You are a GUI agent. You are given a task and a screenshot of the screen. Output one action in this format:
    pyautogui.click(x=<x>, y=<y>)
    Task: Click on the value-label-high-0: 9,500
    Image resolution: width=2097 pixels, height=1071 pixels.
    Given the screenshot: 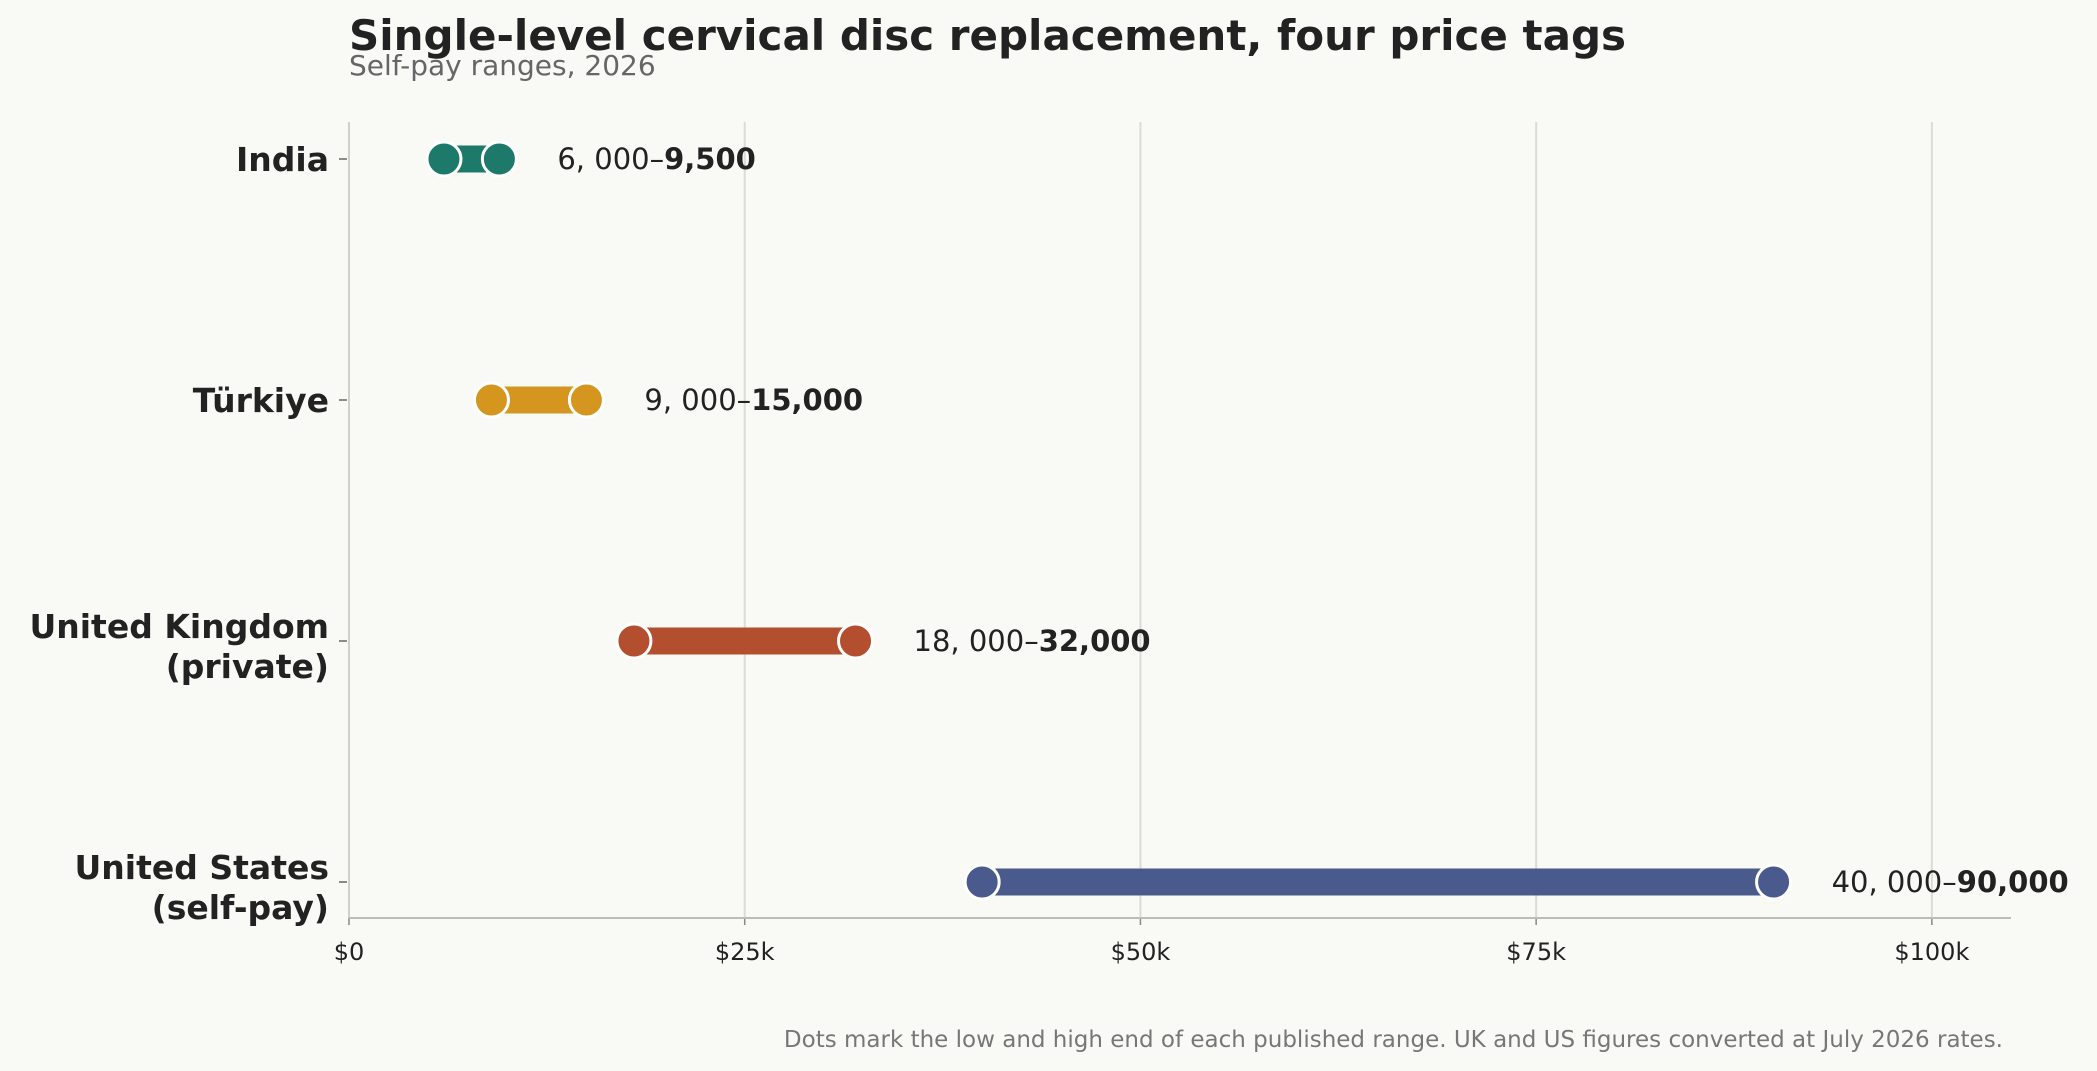 What is the action you would take?
    pyautogui.click(x=710, y=159)
    